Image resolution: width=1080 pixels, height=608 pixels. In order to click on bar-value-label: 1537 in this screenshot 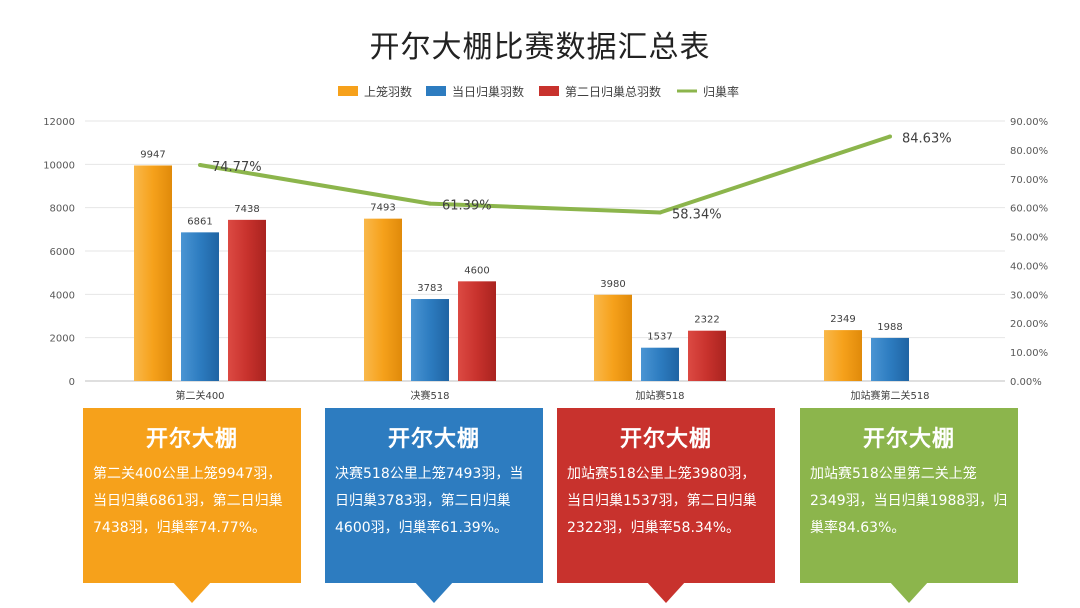, I will do `click(659, 337)`.